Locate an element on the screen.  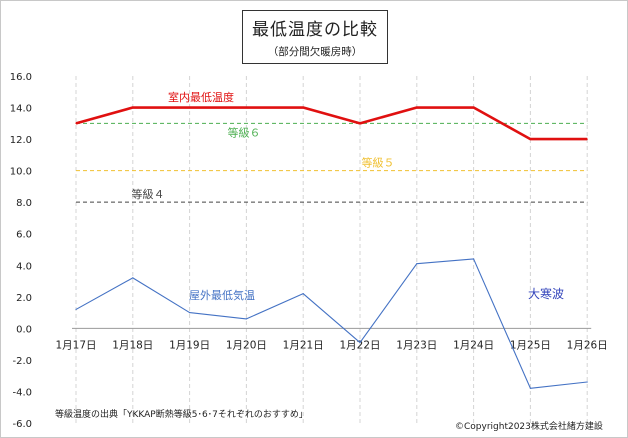
chart-title: 最低温度の比較 is located at coordinates (315, 30).